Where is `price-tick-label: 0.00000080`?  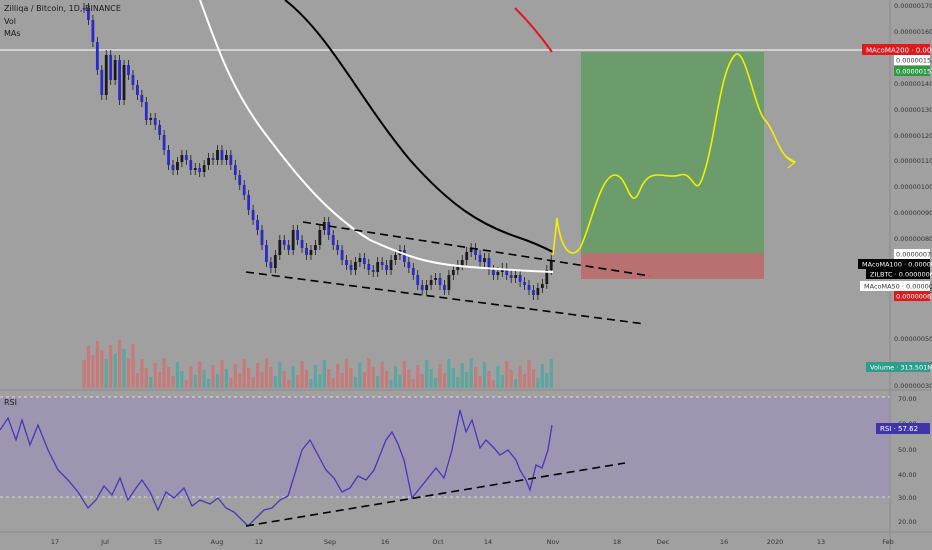 price-tick-label: 0.00000080 is located at coordinates (913, 239).